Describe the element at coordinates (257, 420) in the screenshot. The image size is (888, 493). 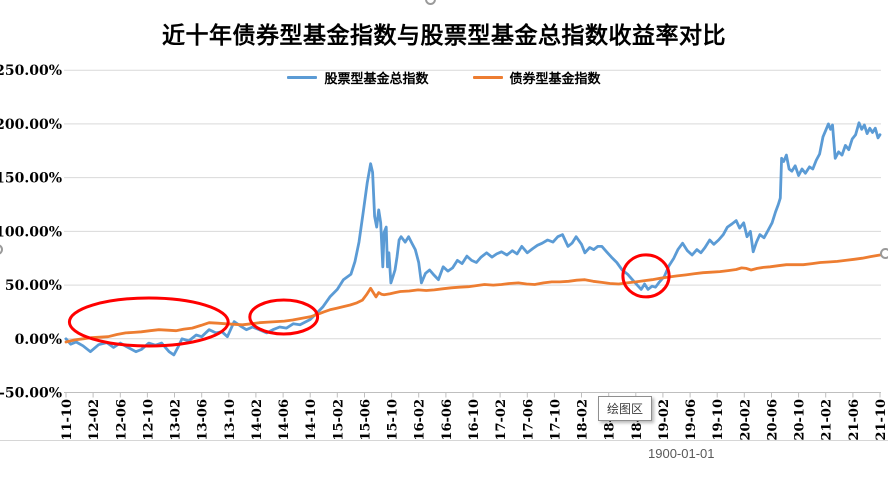
I see `x-tick-label: 14-02` at that location.